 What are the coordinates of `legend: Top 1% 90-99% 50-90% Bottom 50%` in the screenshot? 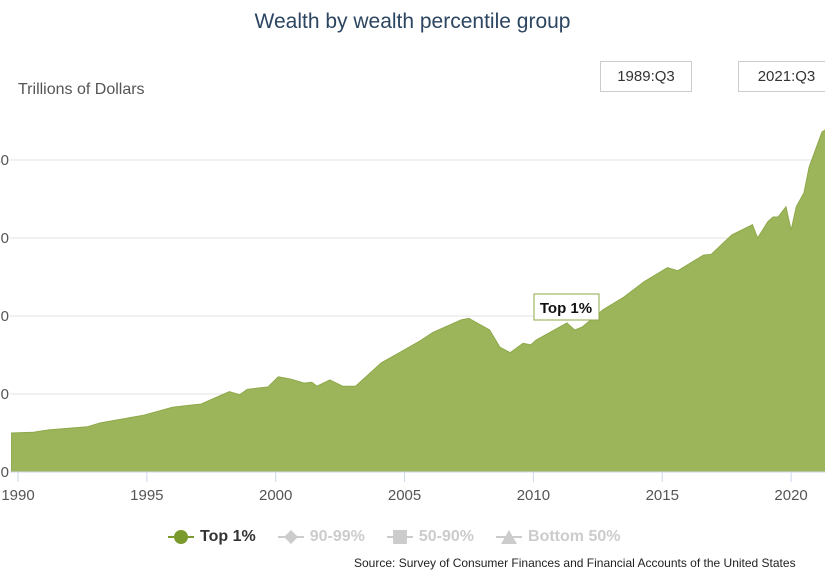 It's located at (394, 537).